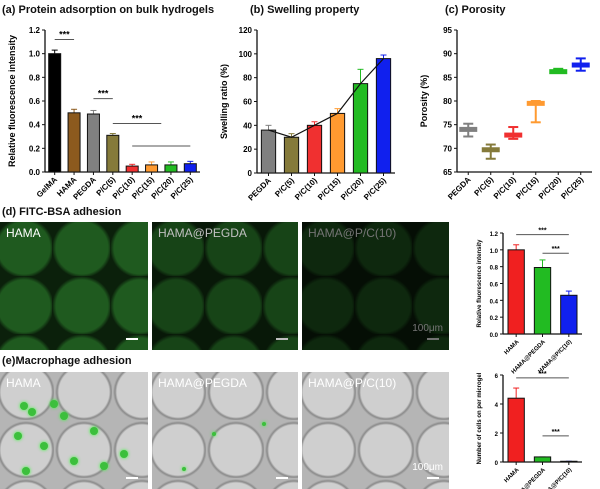 Image resolution: width=600 pixels, height=489 pixels. Describe the element at coordinates (247, 149) in the screenshot. I see `y-tick-label: 20` at that location.